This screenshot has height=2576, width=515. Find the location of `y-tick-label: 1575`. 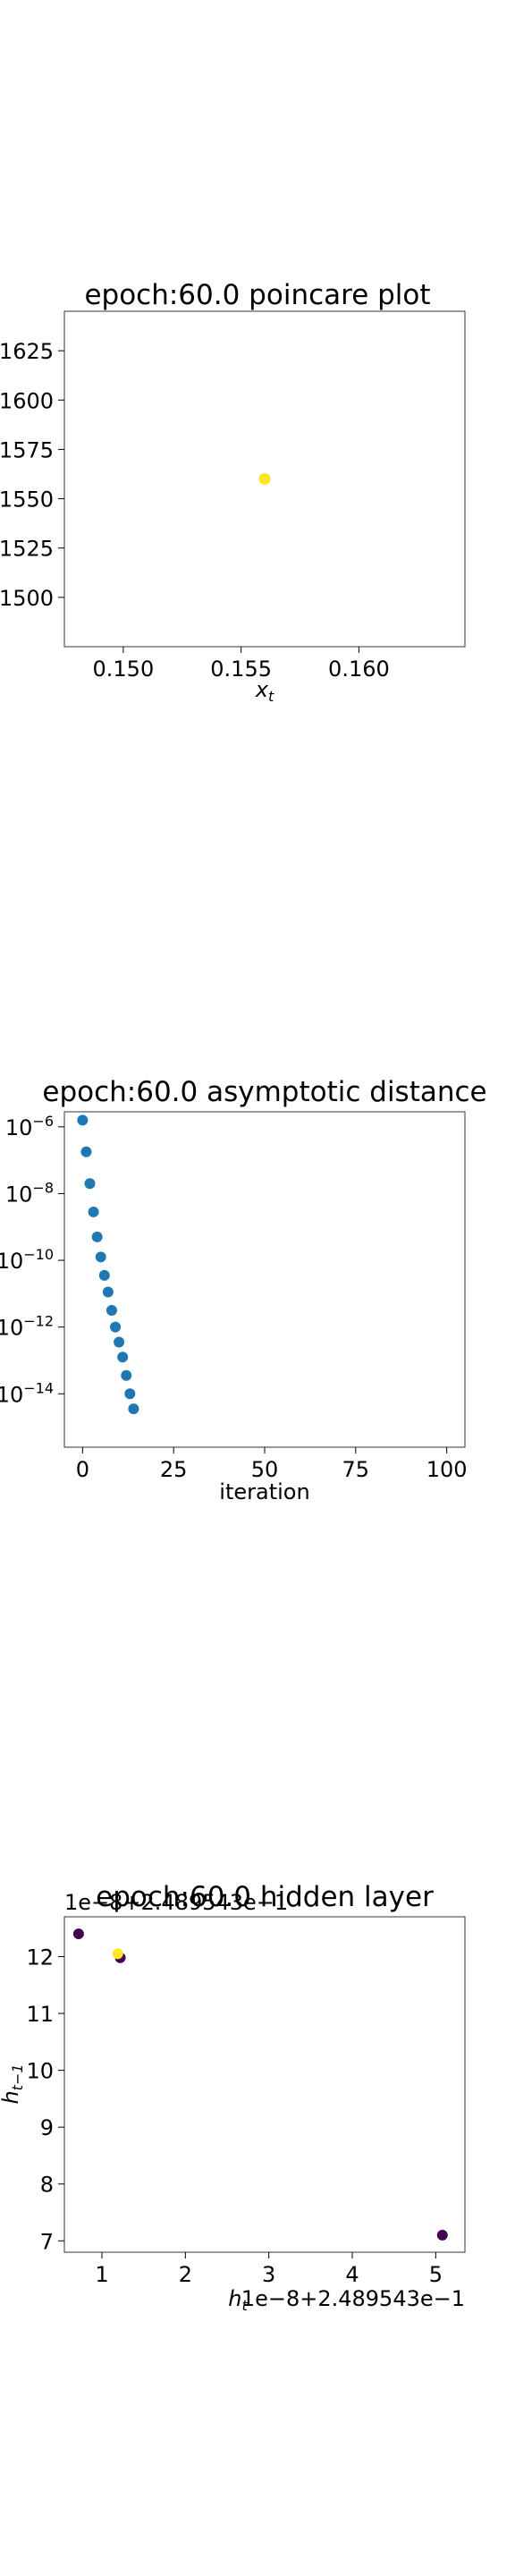

y-tick-label: 1575 is located at coordinates (27, 449).